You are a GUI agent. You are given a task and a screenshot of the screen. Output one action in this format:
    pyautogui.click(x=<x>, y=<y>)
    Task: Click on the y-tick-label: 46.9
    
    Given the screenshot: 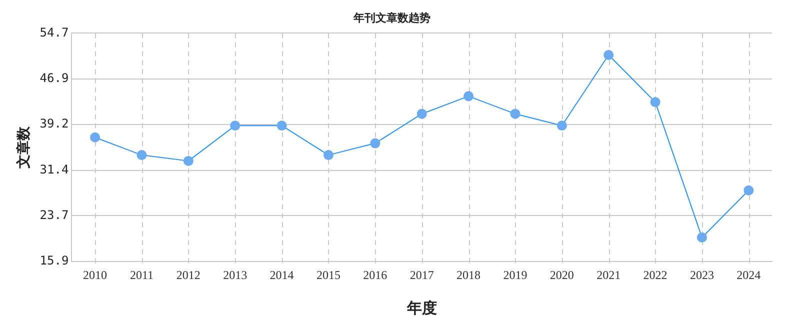 What is the action you would take?
    pyautogui.click(x=54, y=78)
    